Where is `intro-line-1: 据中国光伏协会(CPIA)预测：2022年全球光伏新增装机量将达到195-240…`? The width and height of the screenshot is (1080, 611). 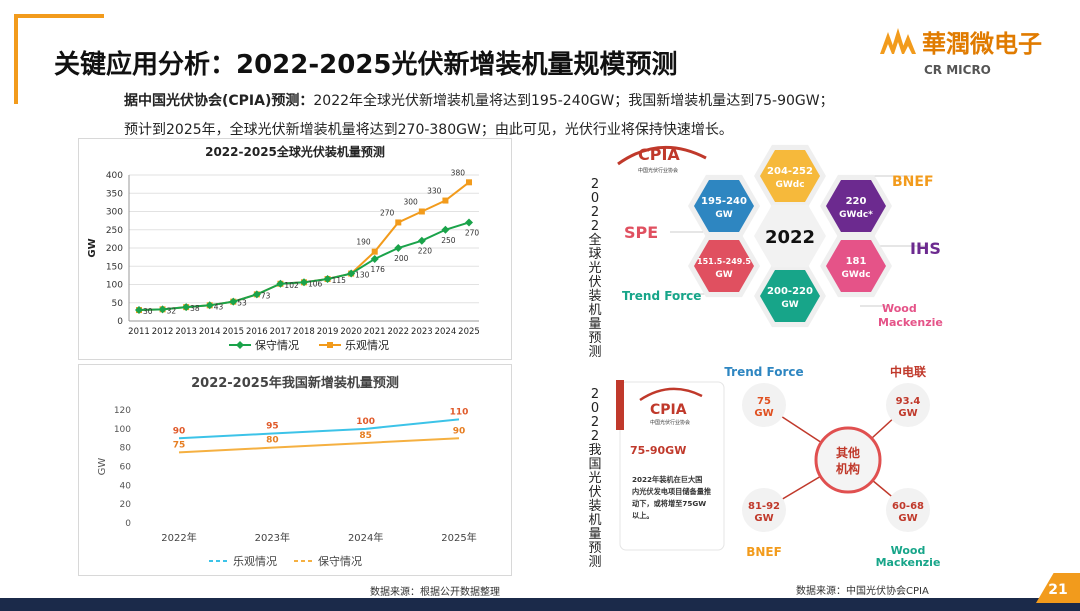 intro-line-1: 据中国光伏协会(CPIA)预测：2022年全球光伏新增装机量将达到195-240… is located at coordinates (479, 100).